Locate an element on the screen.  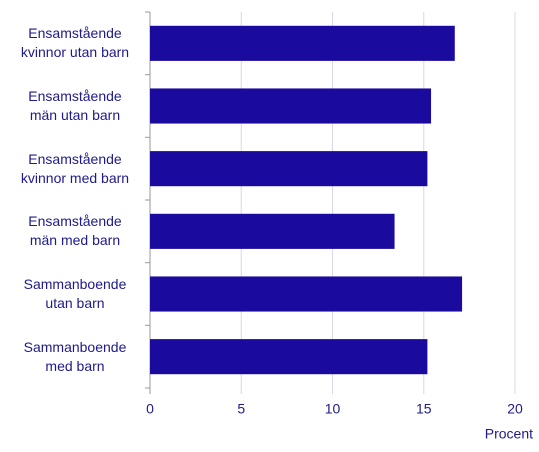
x-tick-label: 10 is located at coordinates (333, 409).